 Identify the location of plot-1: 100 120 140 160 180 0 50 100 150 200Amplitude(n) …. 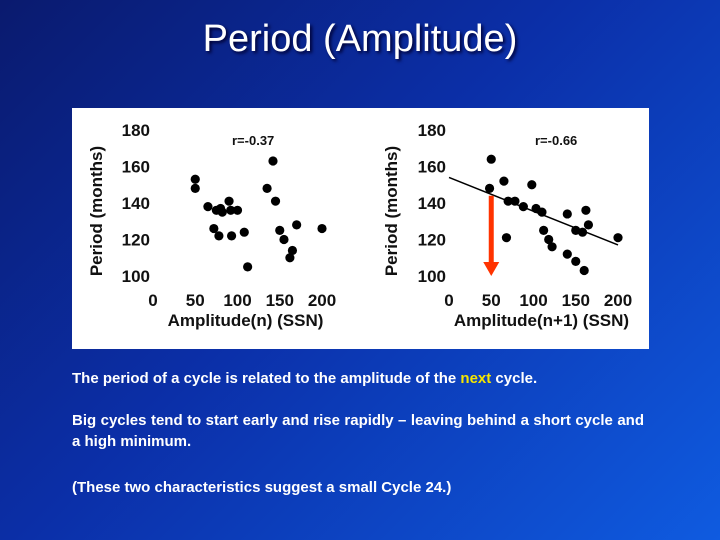
(211, 225).